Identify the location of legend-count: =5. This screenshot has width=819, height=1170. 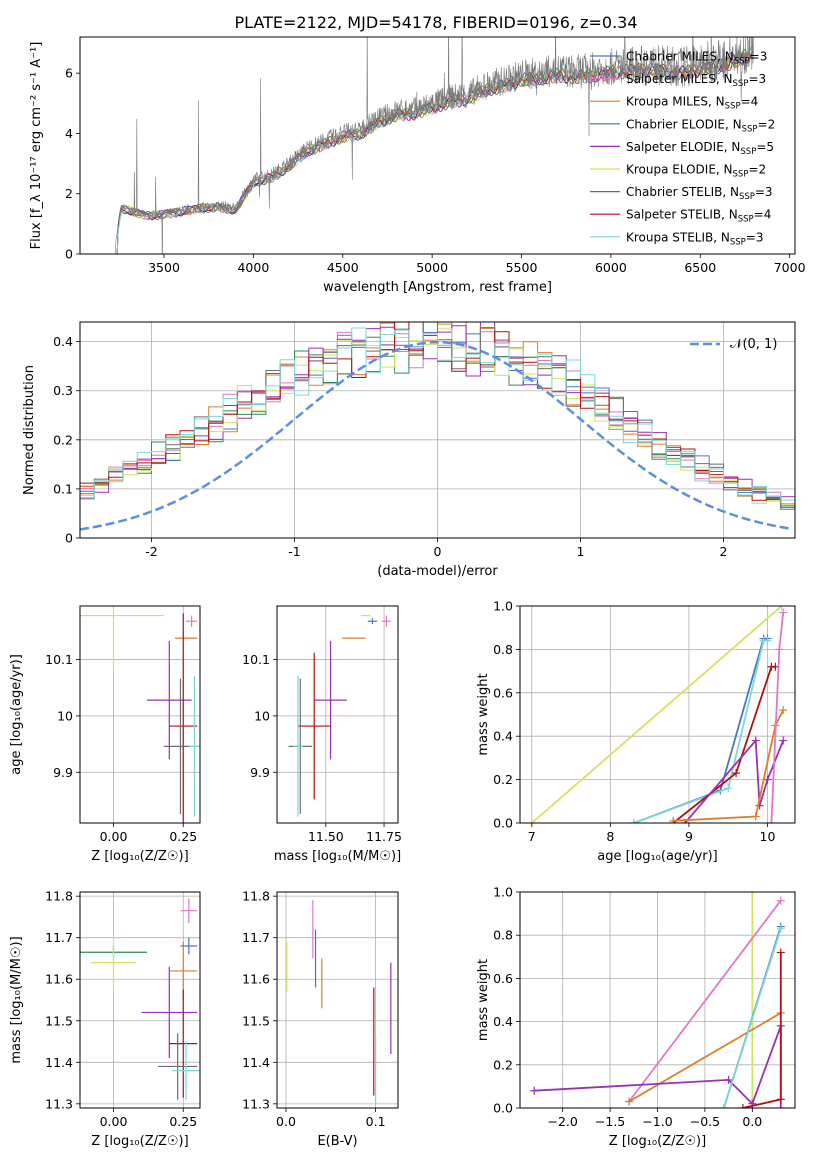
(765, 147).